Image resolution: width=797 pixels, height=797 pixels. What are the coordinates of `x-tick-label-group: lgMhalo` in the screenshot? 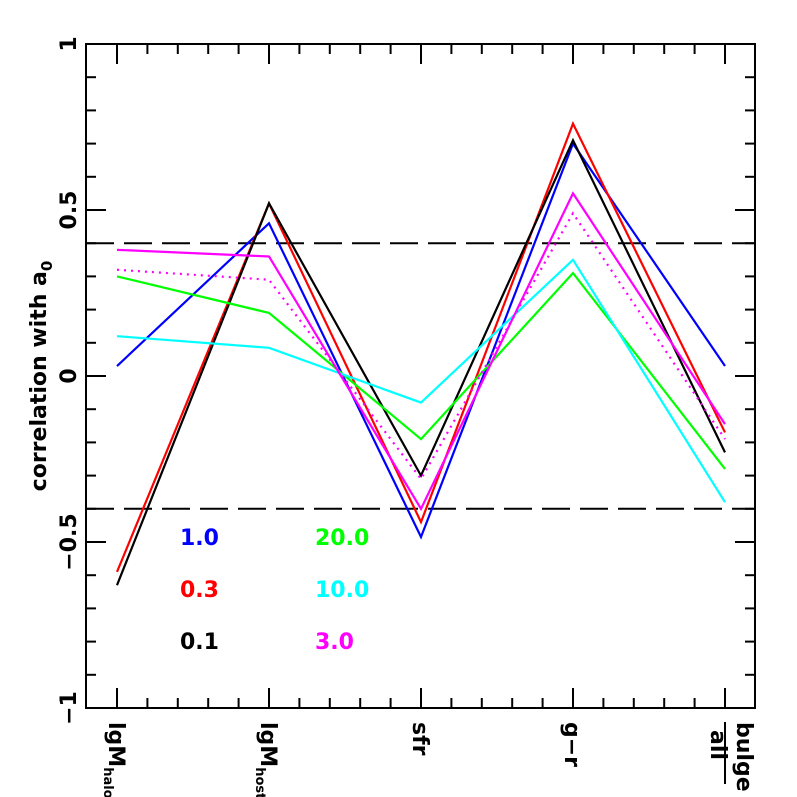 It's located at (114, 759).